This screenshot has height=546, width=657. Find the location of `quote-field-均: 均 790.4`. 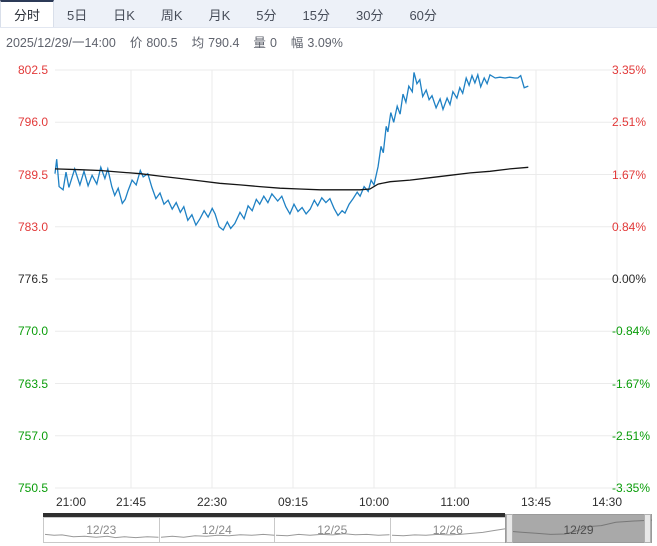

quote-field-均: 均 790.4 is located at coordinates (215, 42).